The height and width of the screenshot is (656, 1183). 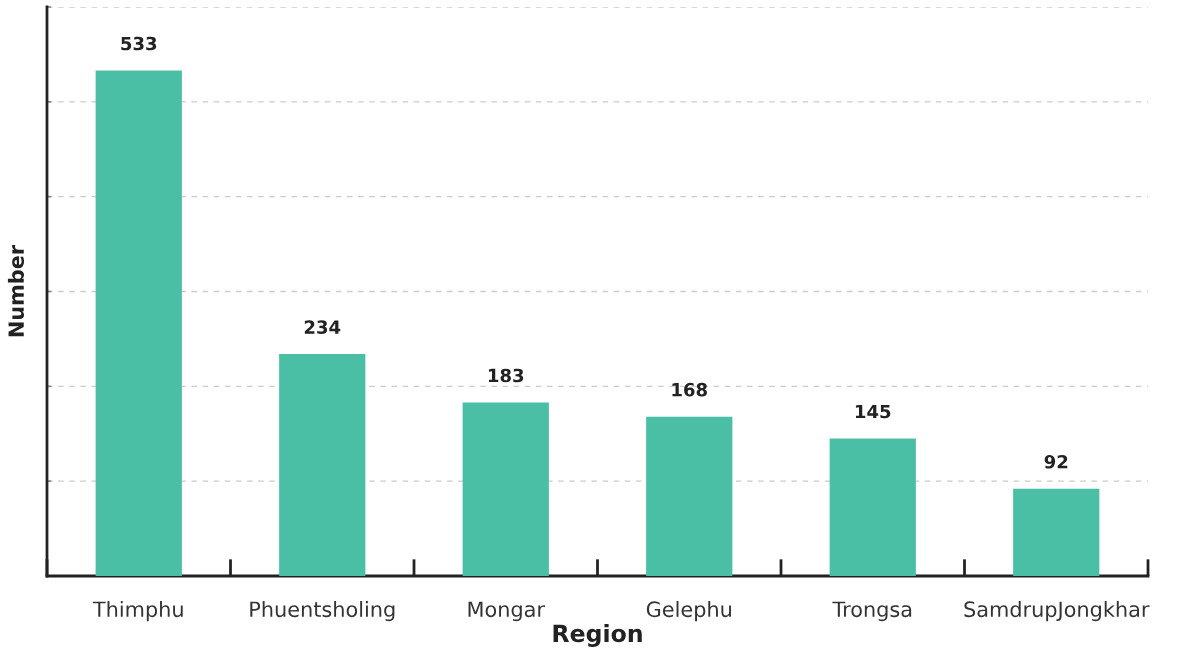 I want to click on y-axis-title: Number, so click(x=16, y=290).